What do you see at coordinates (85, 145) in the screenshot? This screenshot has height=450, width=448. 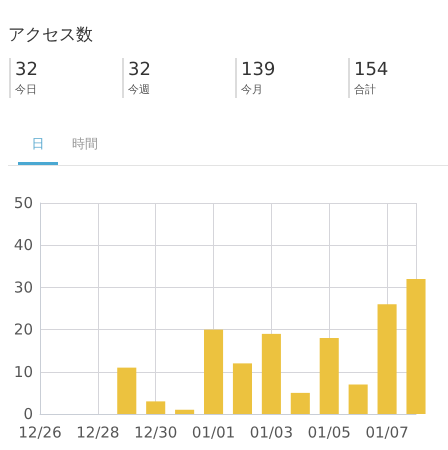 I see `text: 時間` at bounding box center [85, 145].